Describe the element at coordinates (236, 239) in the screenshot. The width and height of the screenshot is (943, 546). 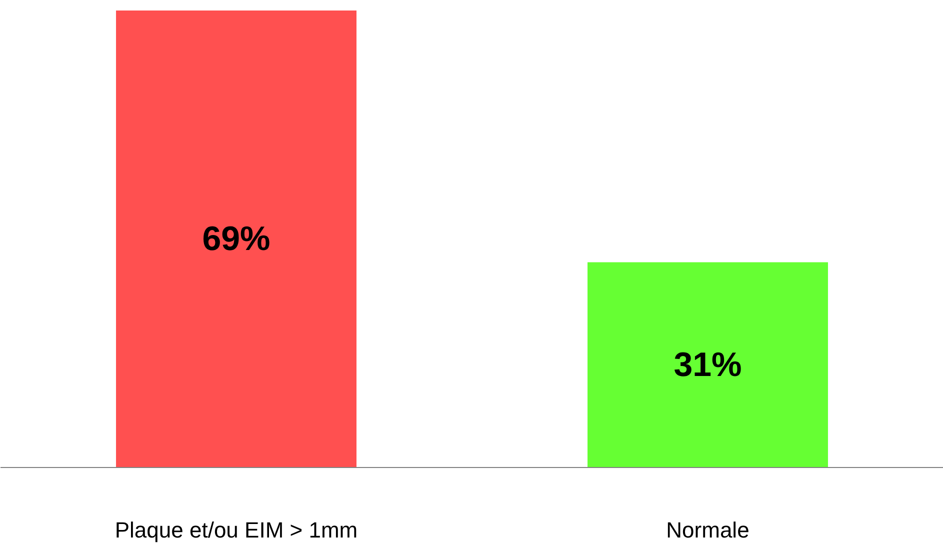
I see `data-label: 69%` at that location.